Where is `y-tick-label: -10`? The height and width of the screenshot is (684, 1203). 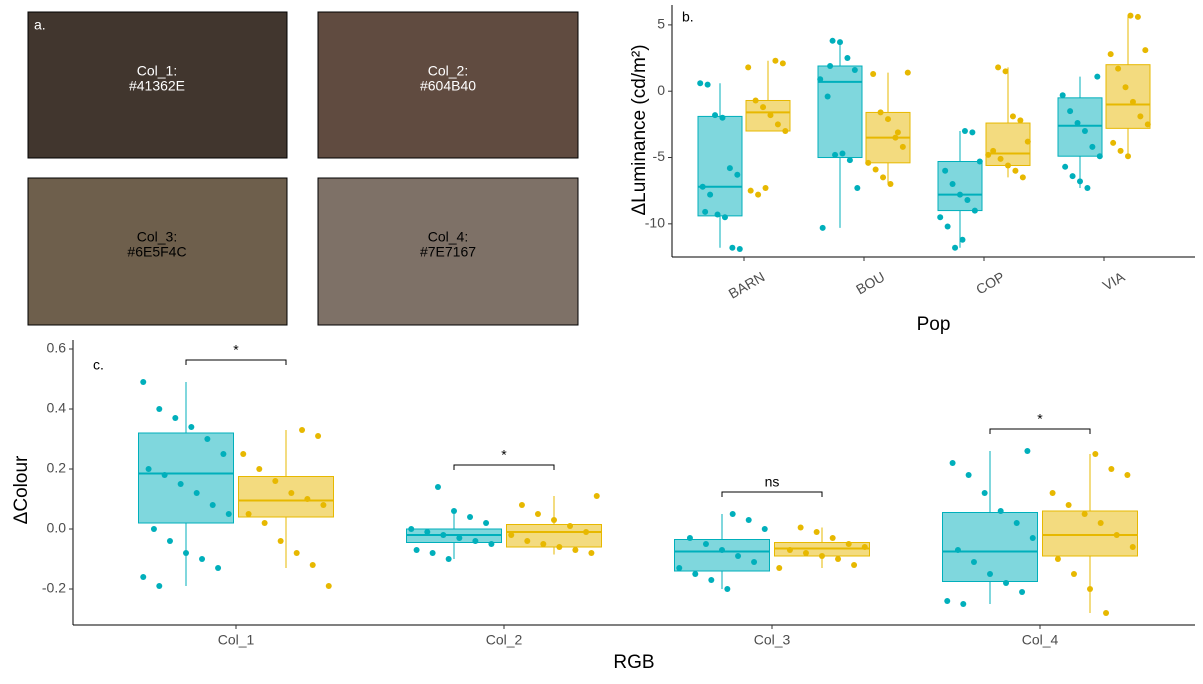 y-tick-label: -10 is located at coordinates (655, 223).